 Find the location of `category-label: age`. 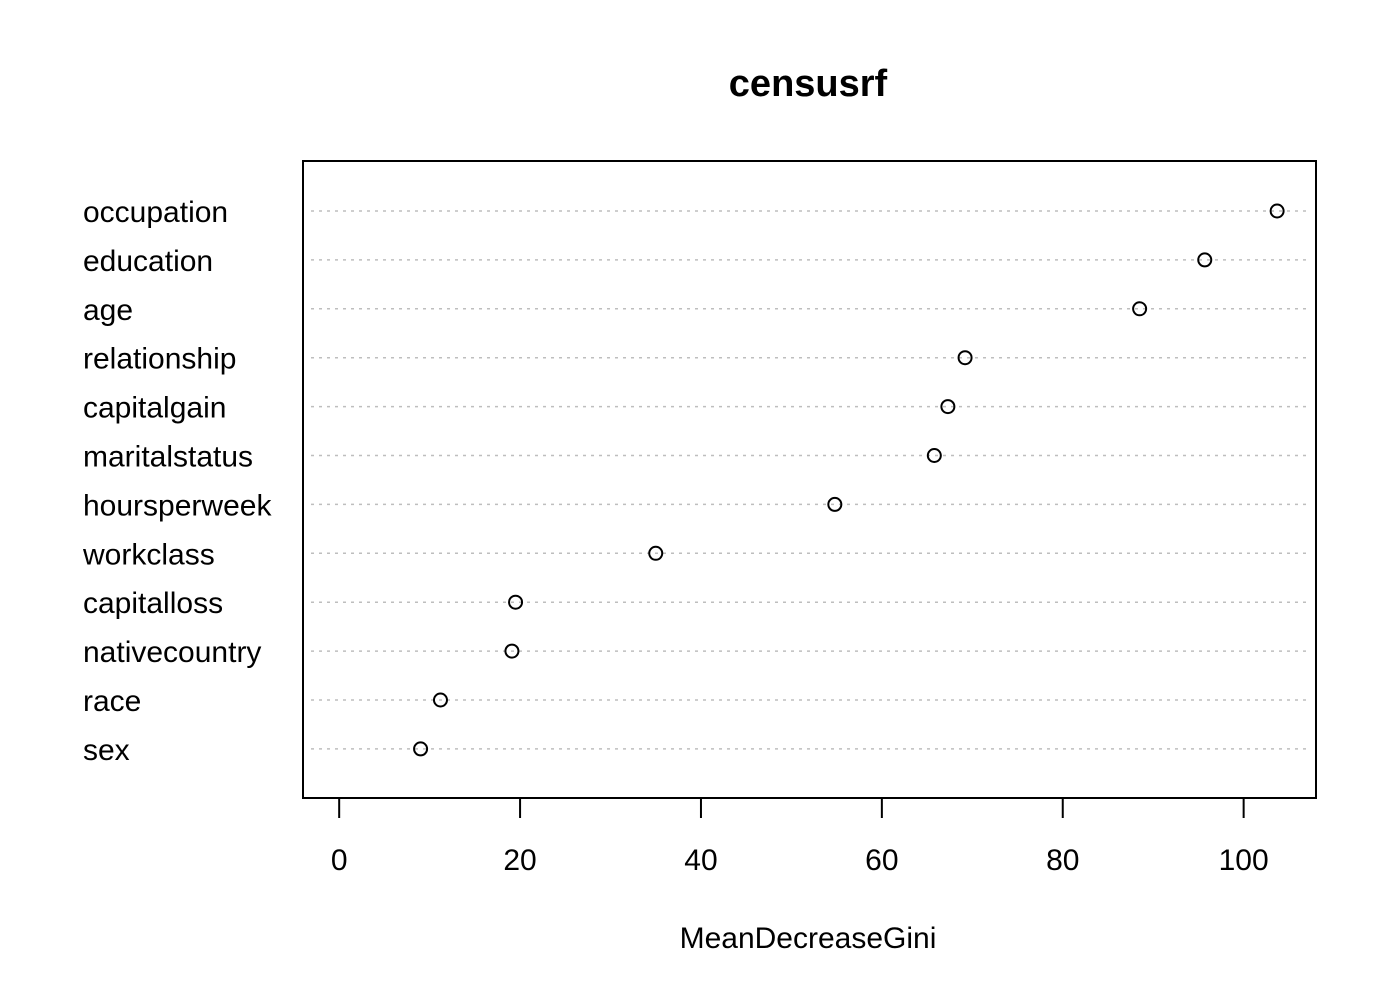

category-label: age is located at coordinates (108, 310).